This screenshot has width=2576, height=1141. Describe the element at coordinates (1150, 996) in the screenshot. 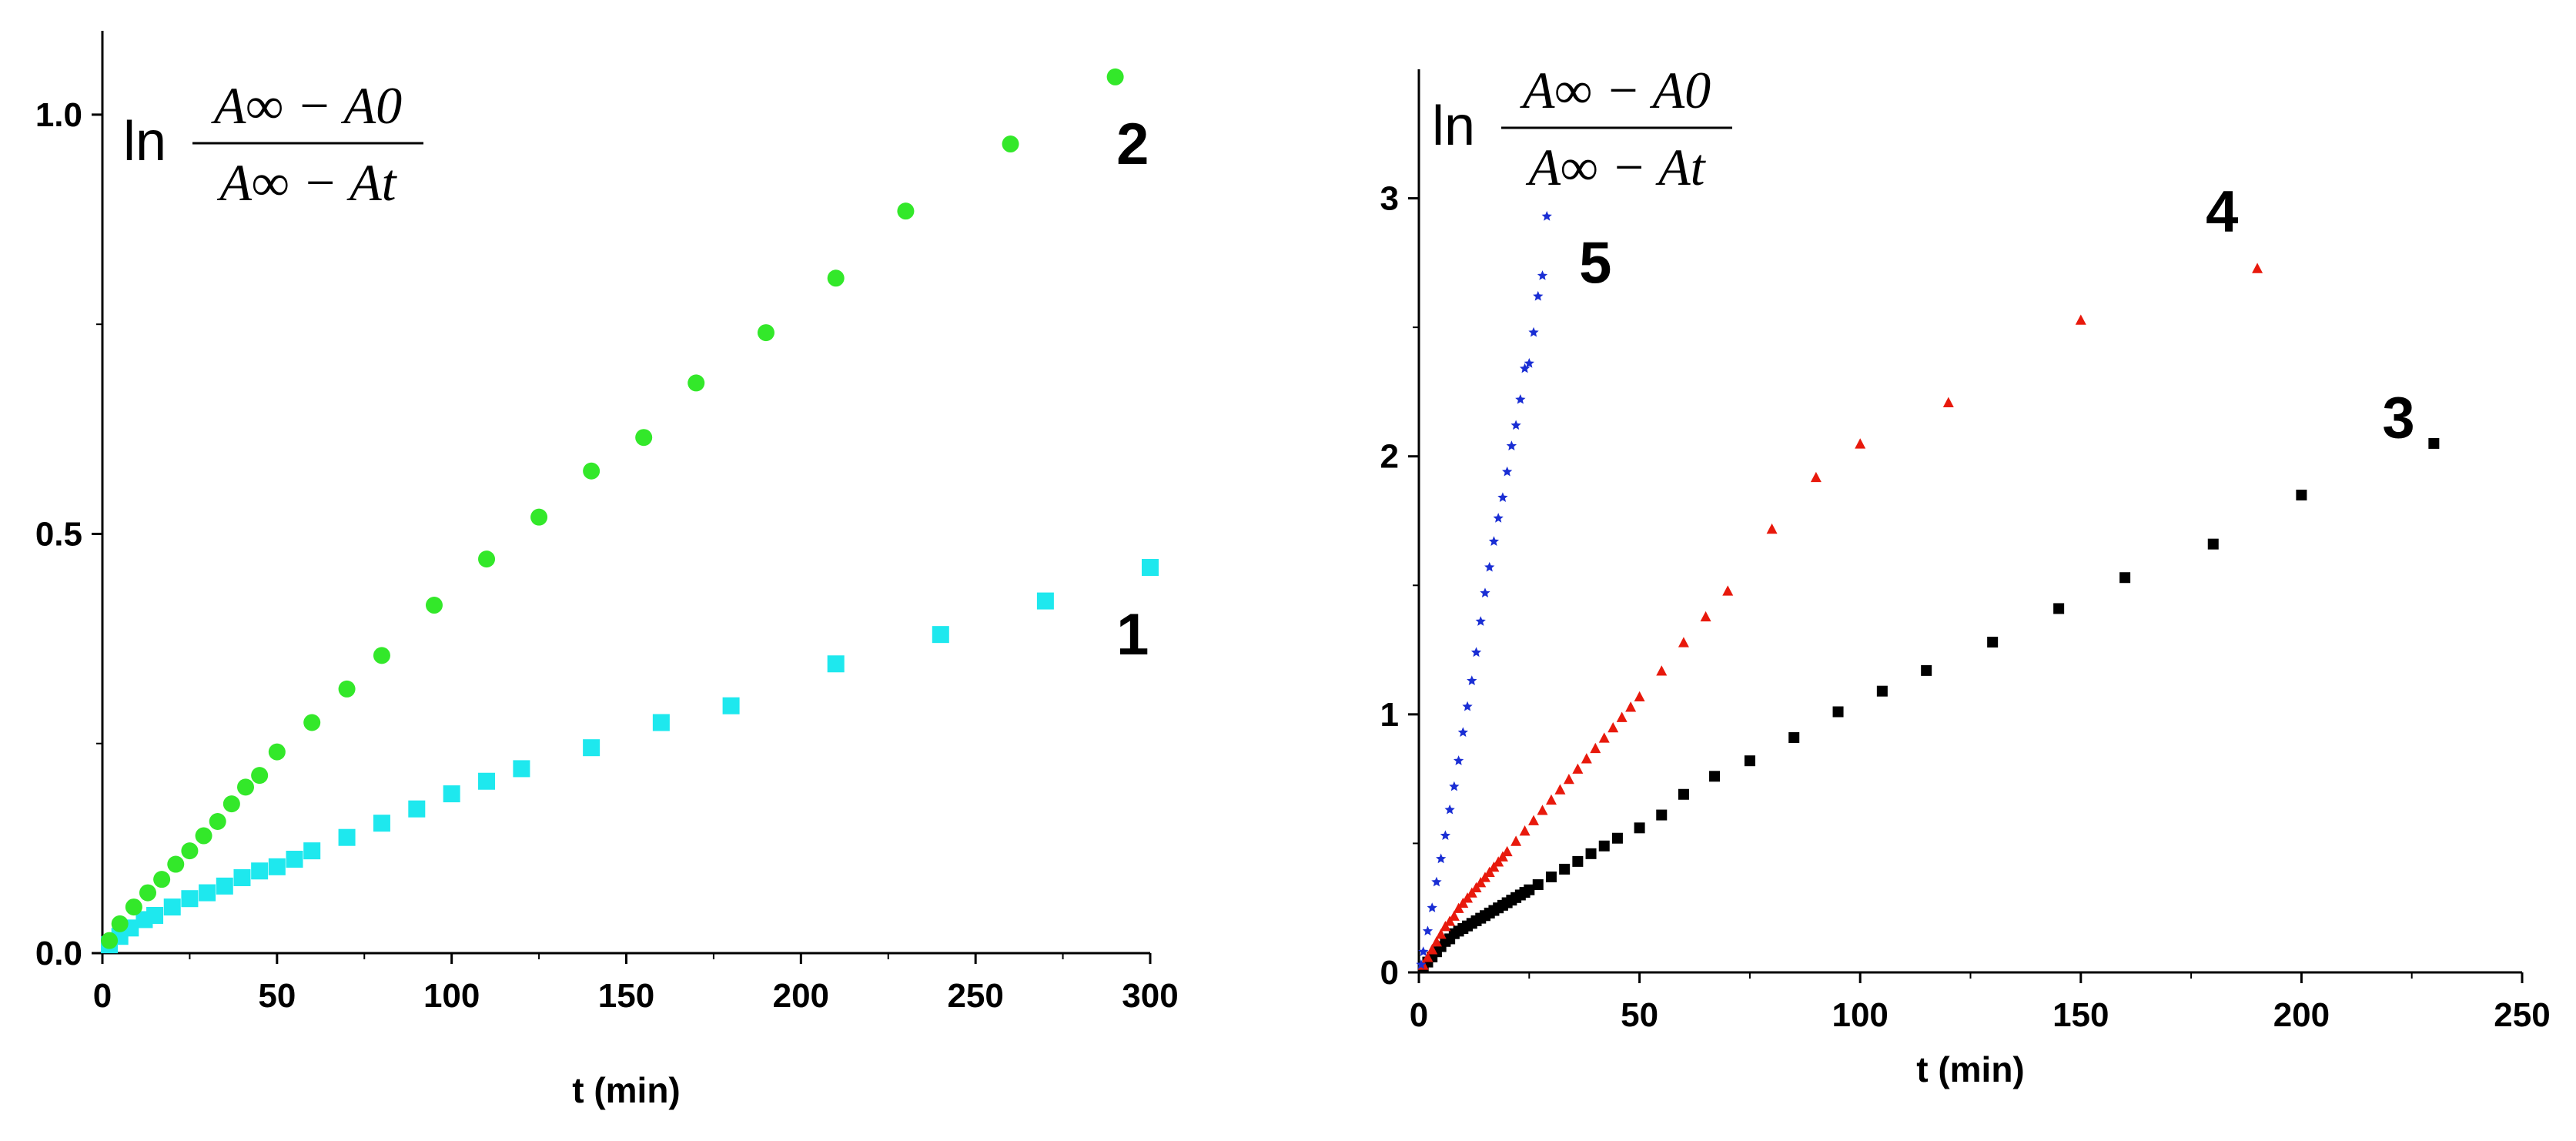

I see `x-tick-label: 300` at that location.